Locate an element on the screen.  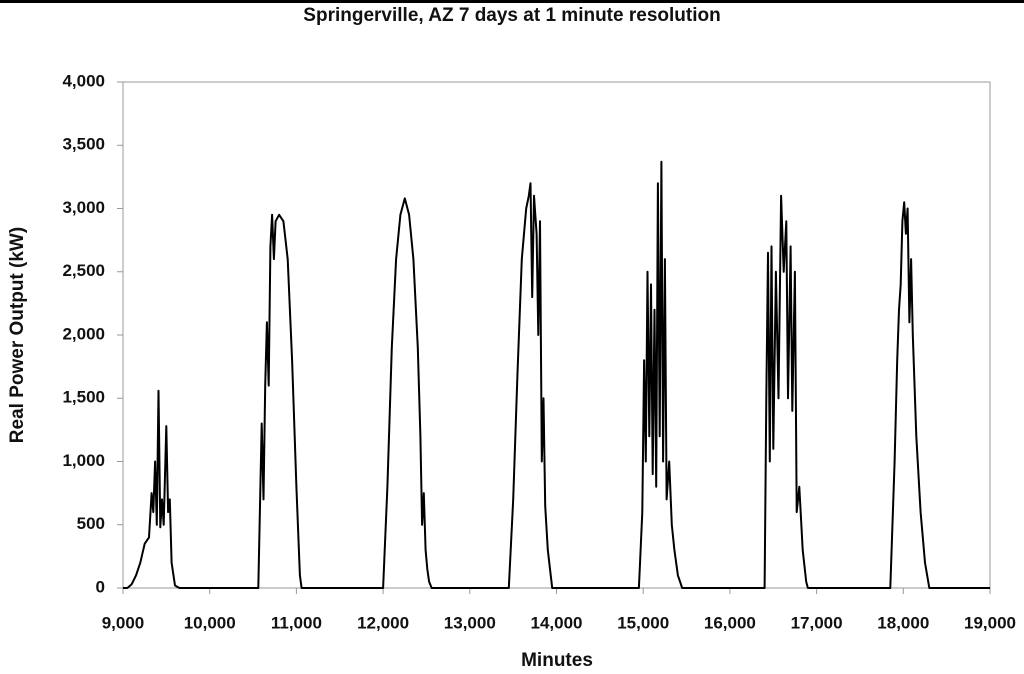
y-tick-label: 500 is located at coordinates (91, 523).